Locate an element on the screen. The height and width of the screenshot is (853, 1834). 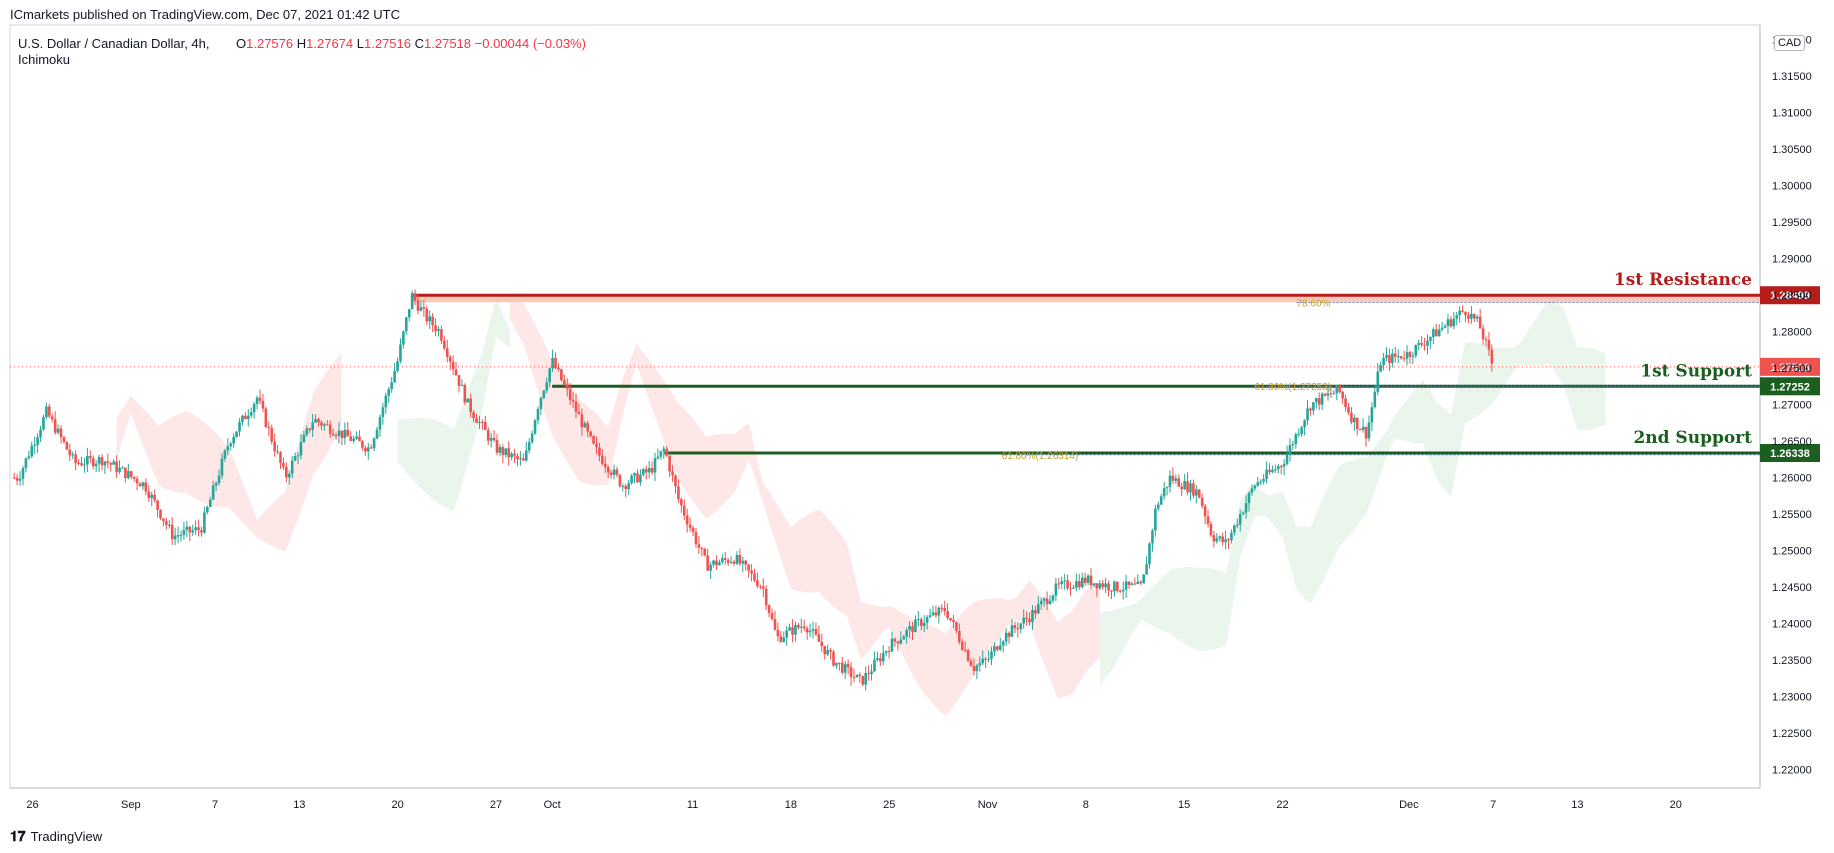
price-tick-label: 1.27500 is located at coordinates (1792, 369).